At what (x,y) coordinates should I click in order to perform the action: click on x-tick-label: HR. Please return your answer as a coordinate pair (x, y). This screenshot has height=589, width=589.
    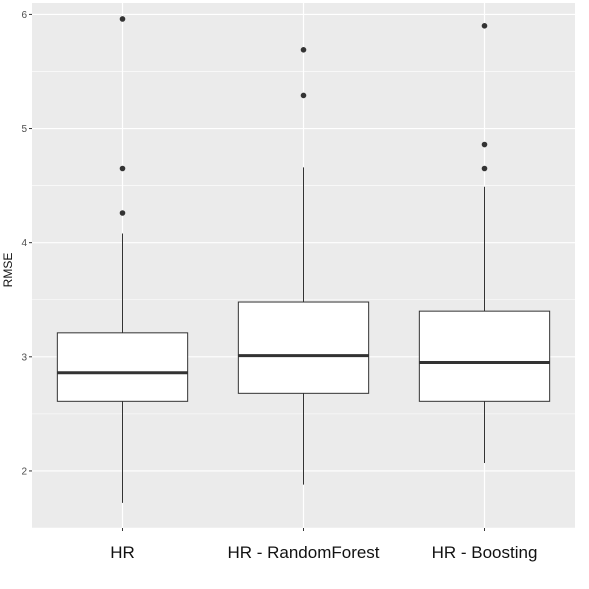
    Looking at the image, I should click on (122, 552).